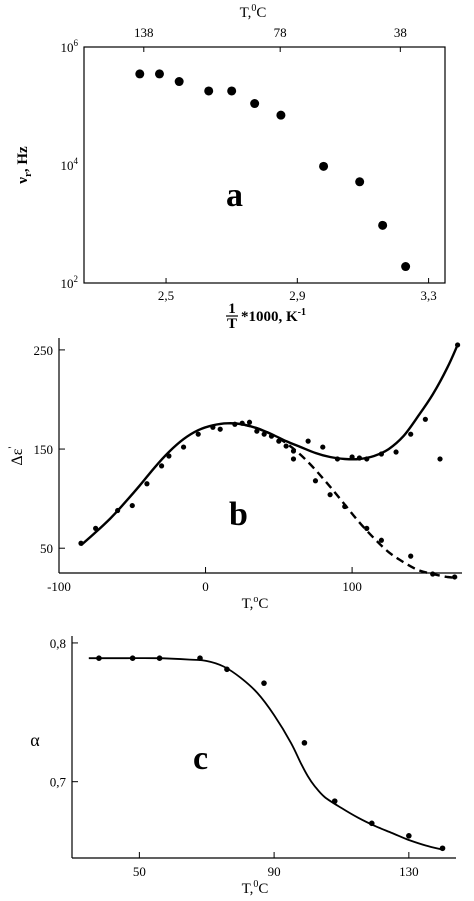 This screenshot has height=901, width=474. I want to click on panel-b-x-tick-label: -100, so click(59, 586).